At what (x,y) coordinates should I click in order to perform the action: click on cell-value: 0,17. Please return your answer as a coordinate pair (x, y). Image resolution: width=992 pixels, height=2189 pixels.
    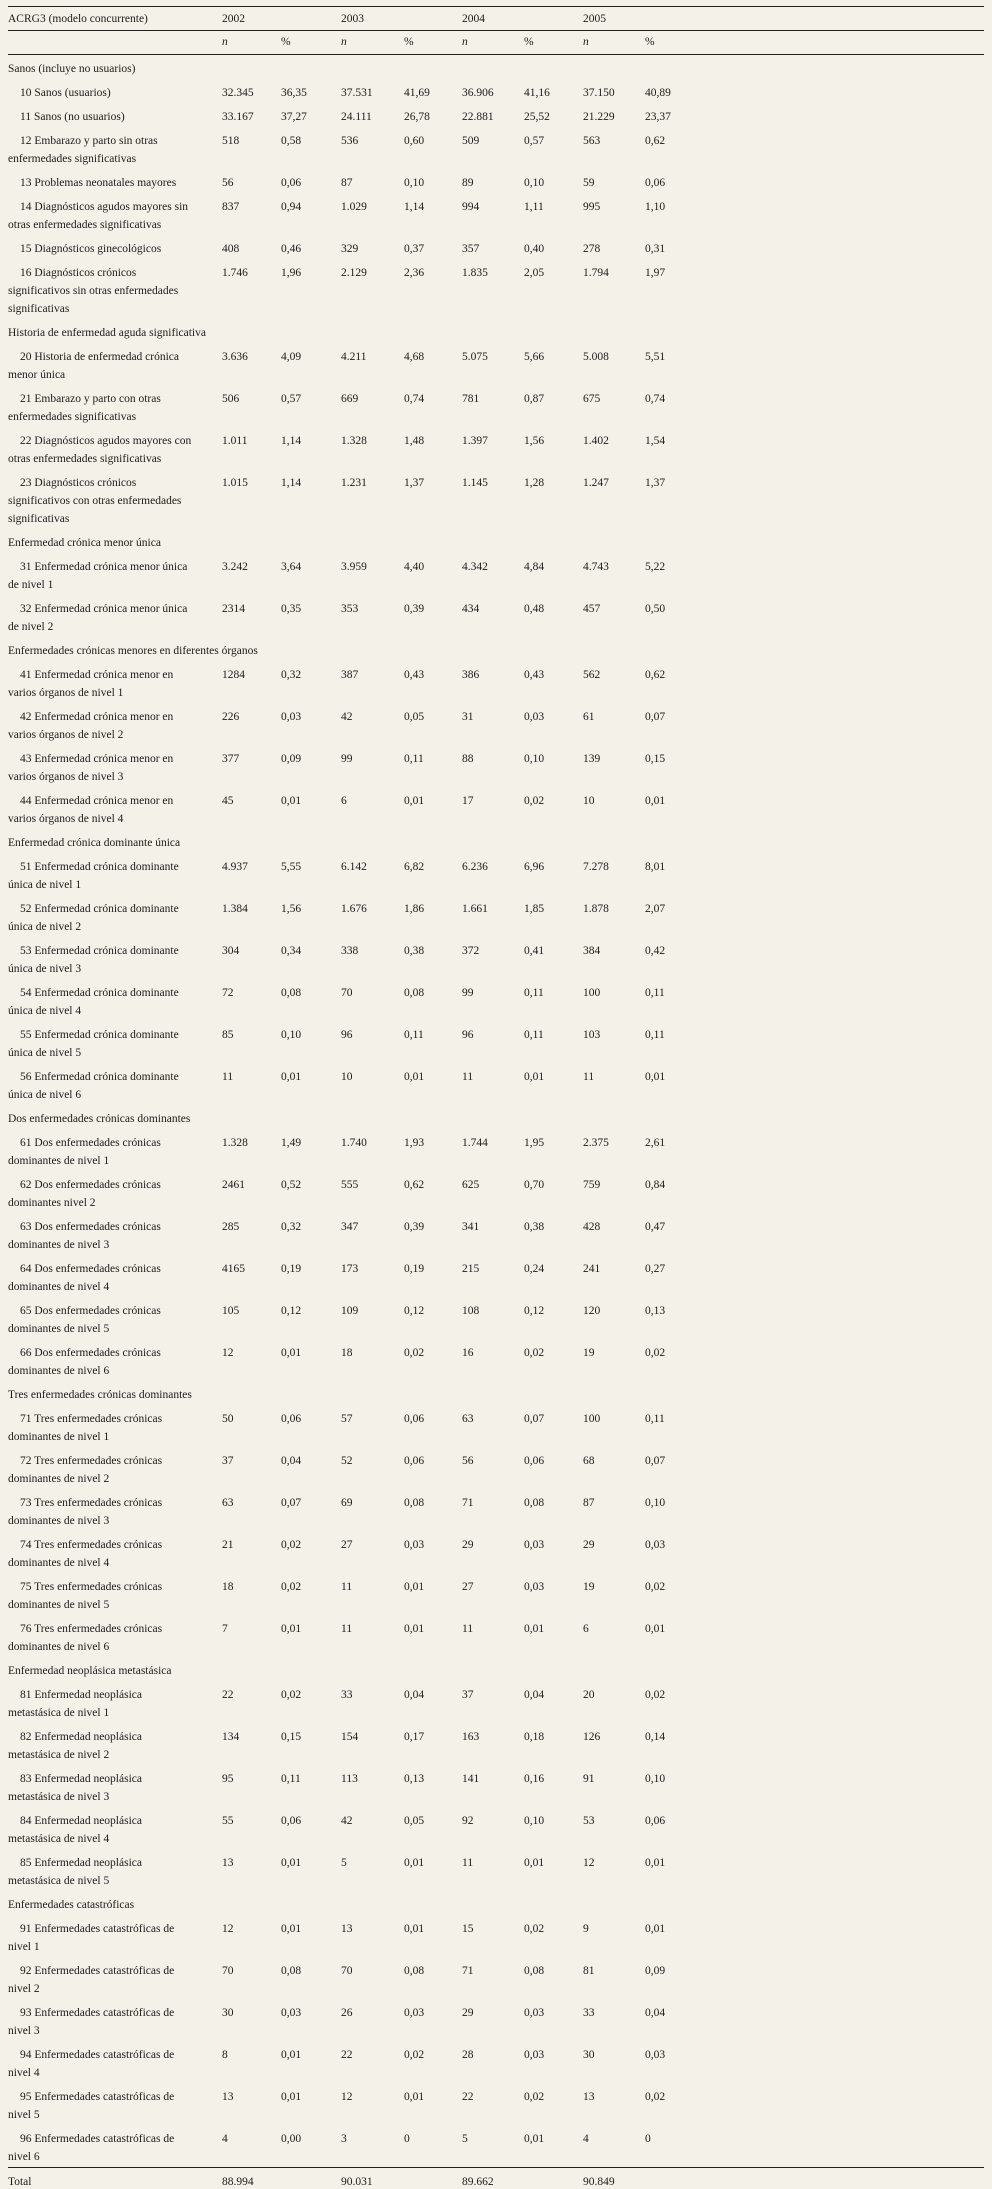
    Looking at the image, I should click on (414, 1737).